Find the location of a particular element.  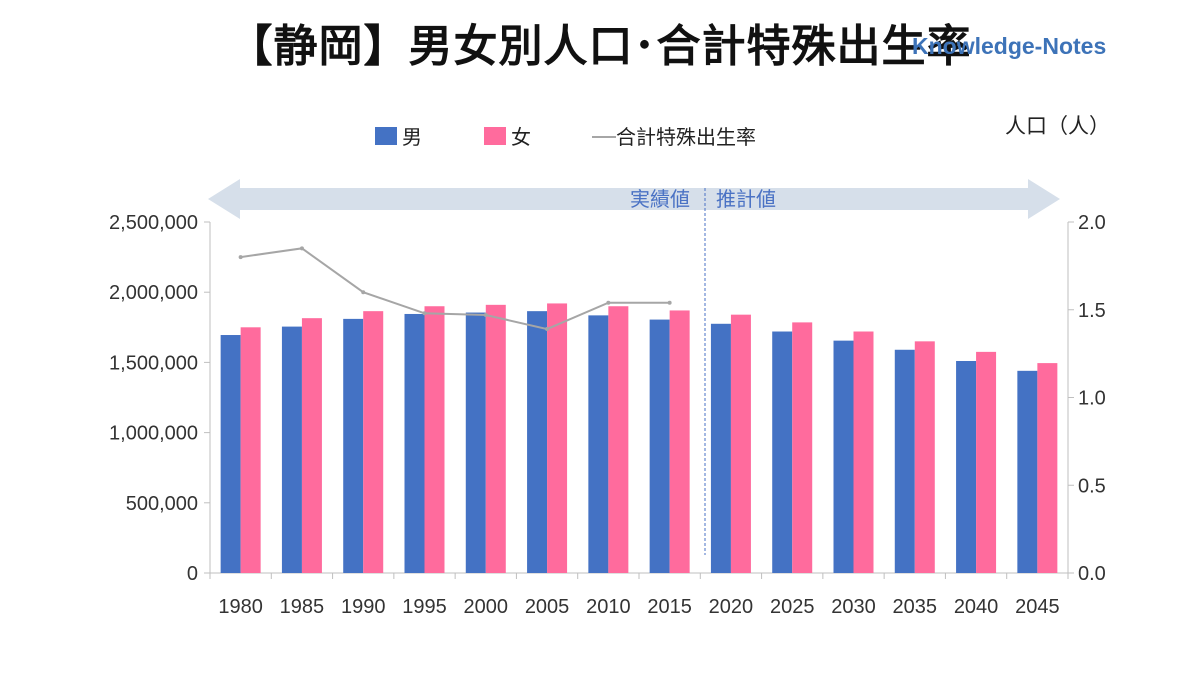

y-left-tick-label: 0 is located at coordinates (192, 574).